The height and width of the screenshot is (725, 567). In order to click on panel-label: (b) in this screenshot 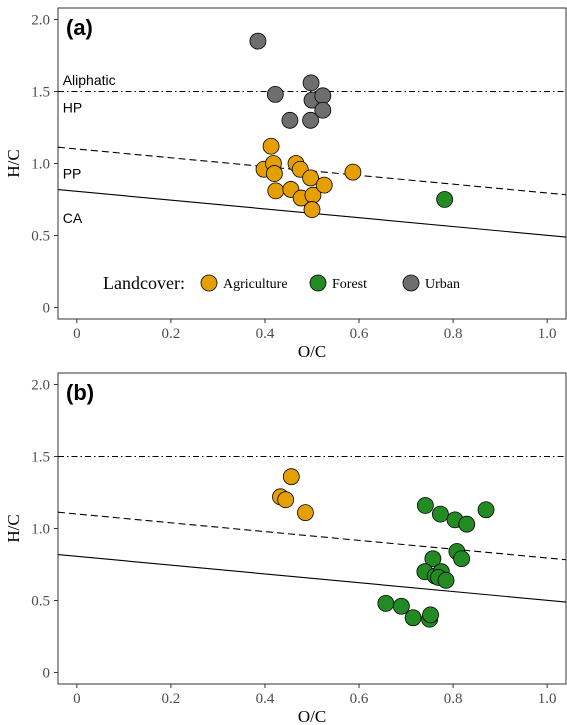, I will do `click(80, 392)`.